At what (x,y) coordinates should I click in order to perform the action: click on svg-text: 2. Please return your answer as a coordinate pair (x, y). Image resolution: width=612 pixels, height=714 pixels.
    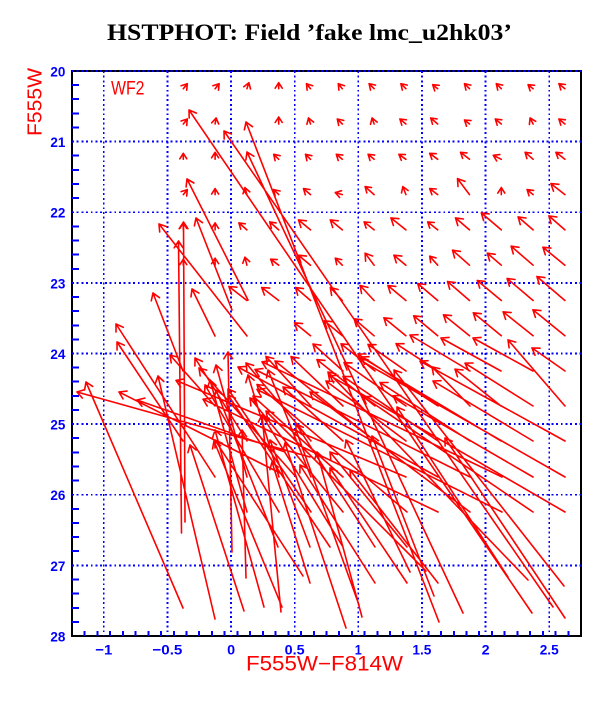
    Looking at the image, I should click on (486, 649).